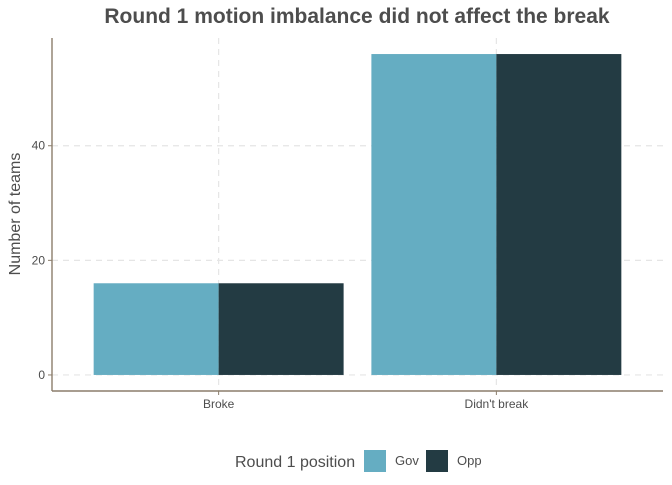  Describe the element at coordinates (375, 461) in the screenshot. I see `legend-swatch-gov` at that location.